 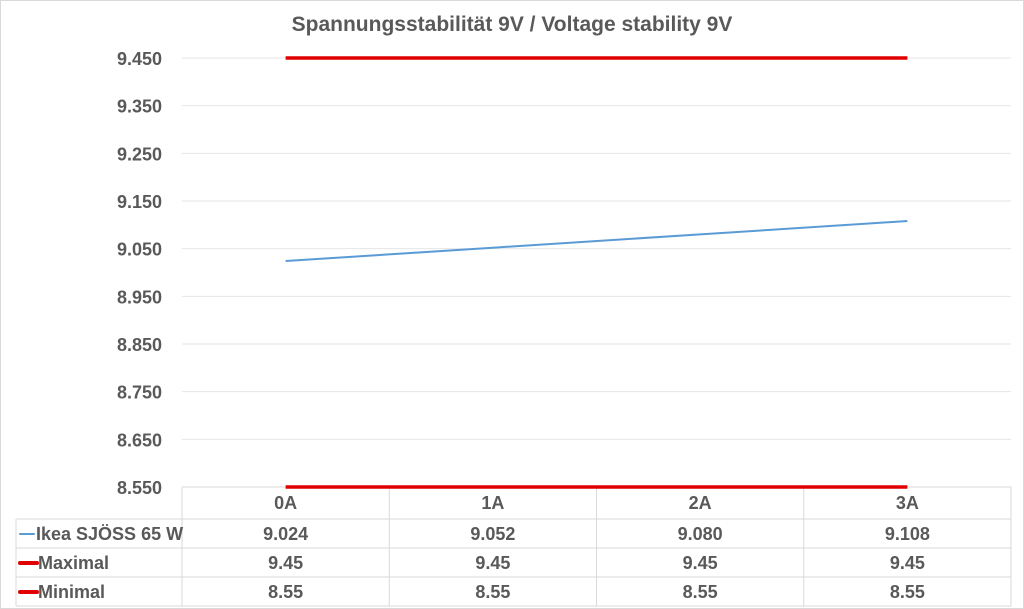 What do you see at coordinates (71, 592) in the screenshot?
I see `legend-label: Minimal` at bounding box center [71, 592].